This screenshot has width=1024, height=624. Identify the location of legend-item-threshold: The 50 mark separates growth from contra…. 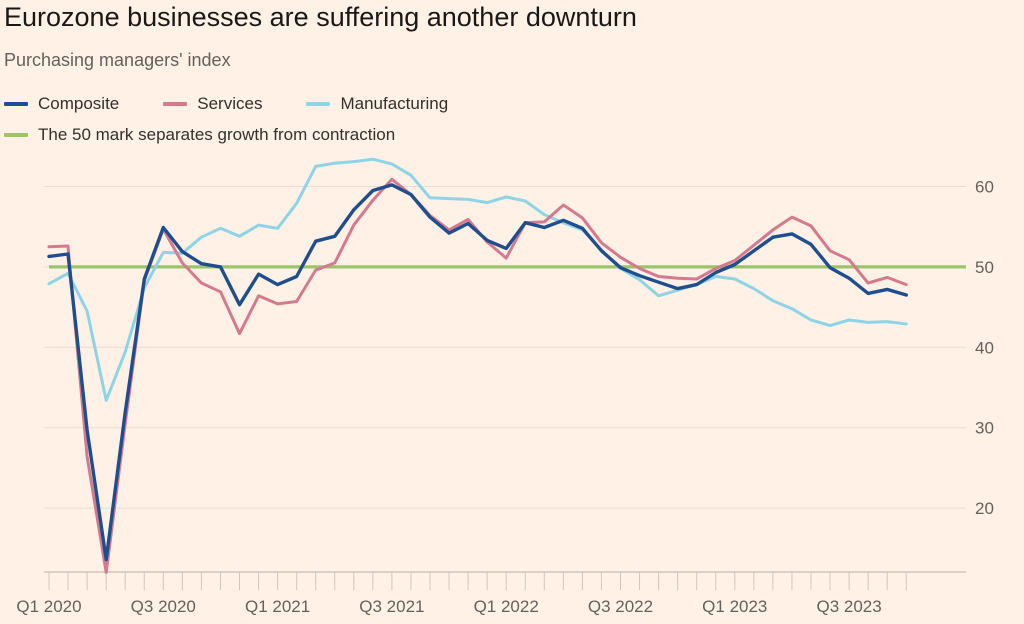
(199, 135).